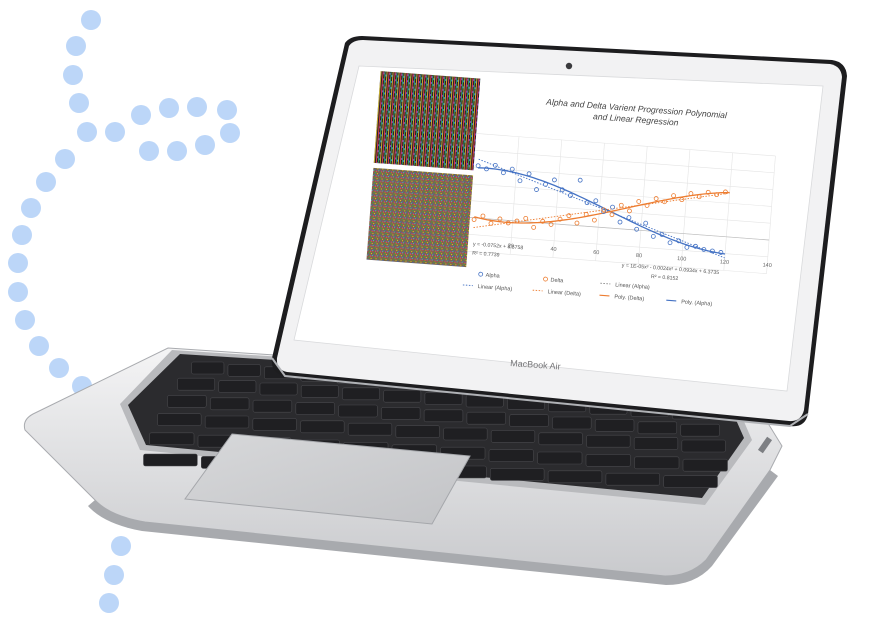 Image resolution: width=876 pixels, height=641 pixels. I want to click on y-tick-label: 0, so click(465, 218).